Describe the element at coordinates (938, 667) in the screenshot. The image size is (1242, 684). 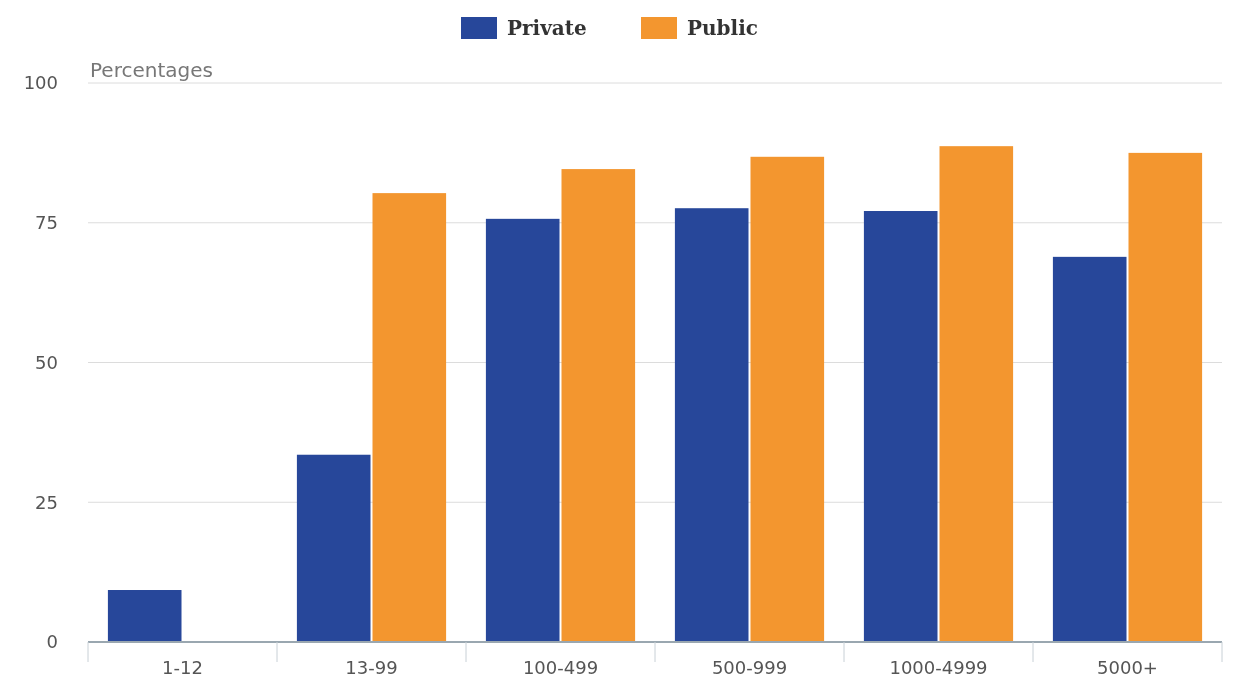
I see `x-tick-label: 1000-4999` at that location.